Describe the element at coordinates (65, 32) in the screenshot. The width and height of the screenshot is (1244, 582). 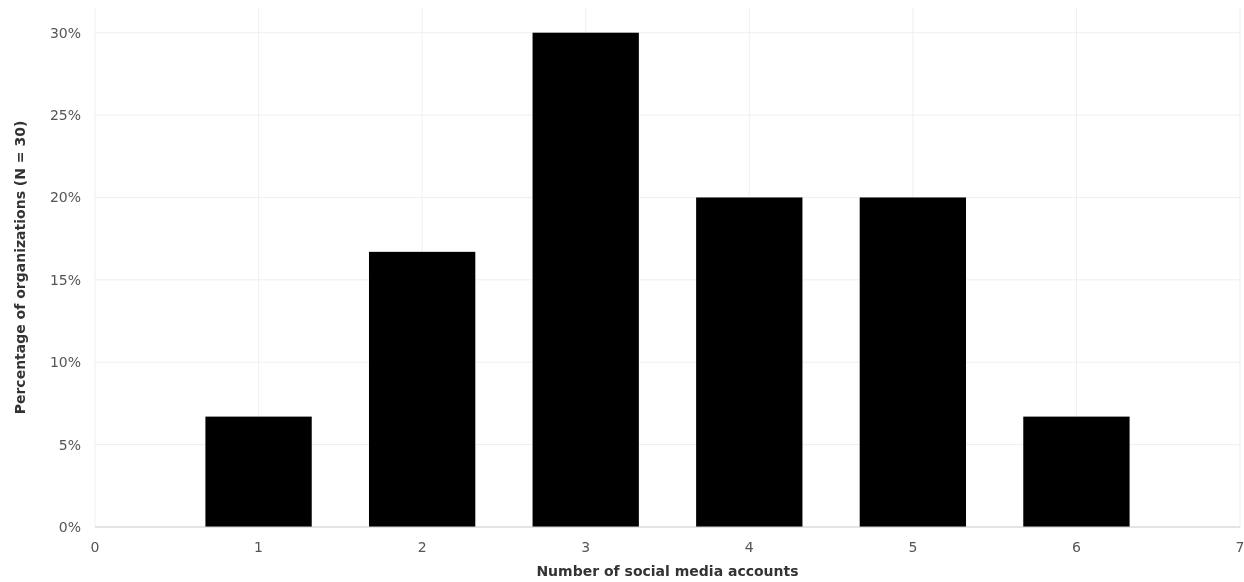
I see `y-tick-label: 30%` at that location.